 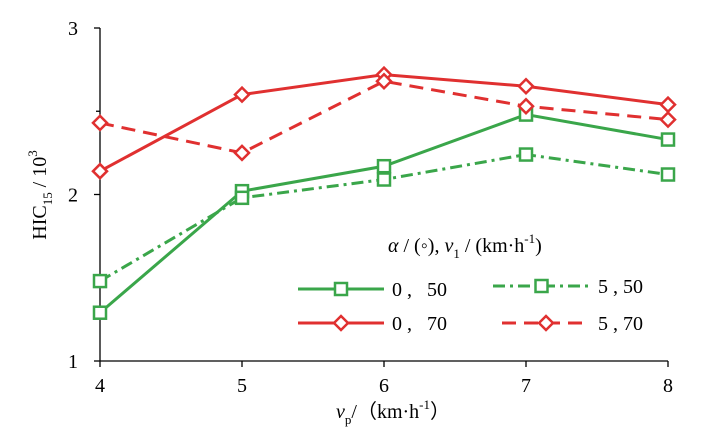 What do you see at coordinates (100, 386) in the screenshot?
I see `x-tick-label: 4` at bounding box center [100, 386].